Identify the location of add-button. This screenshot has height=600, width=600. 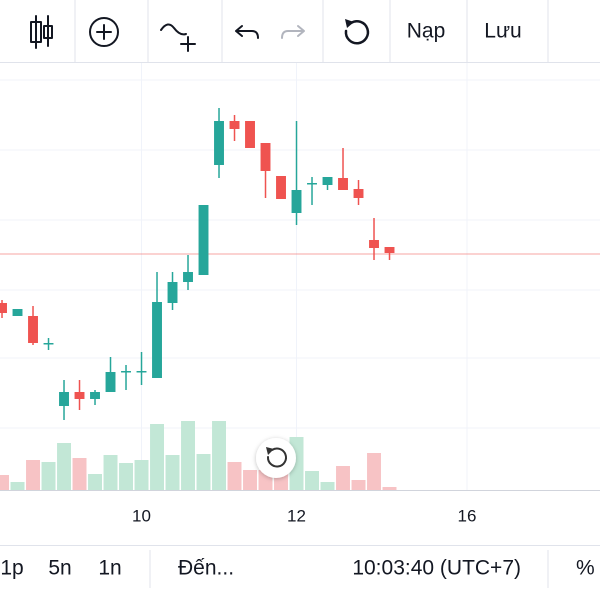
(104, 32).